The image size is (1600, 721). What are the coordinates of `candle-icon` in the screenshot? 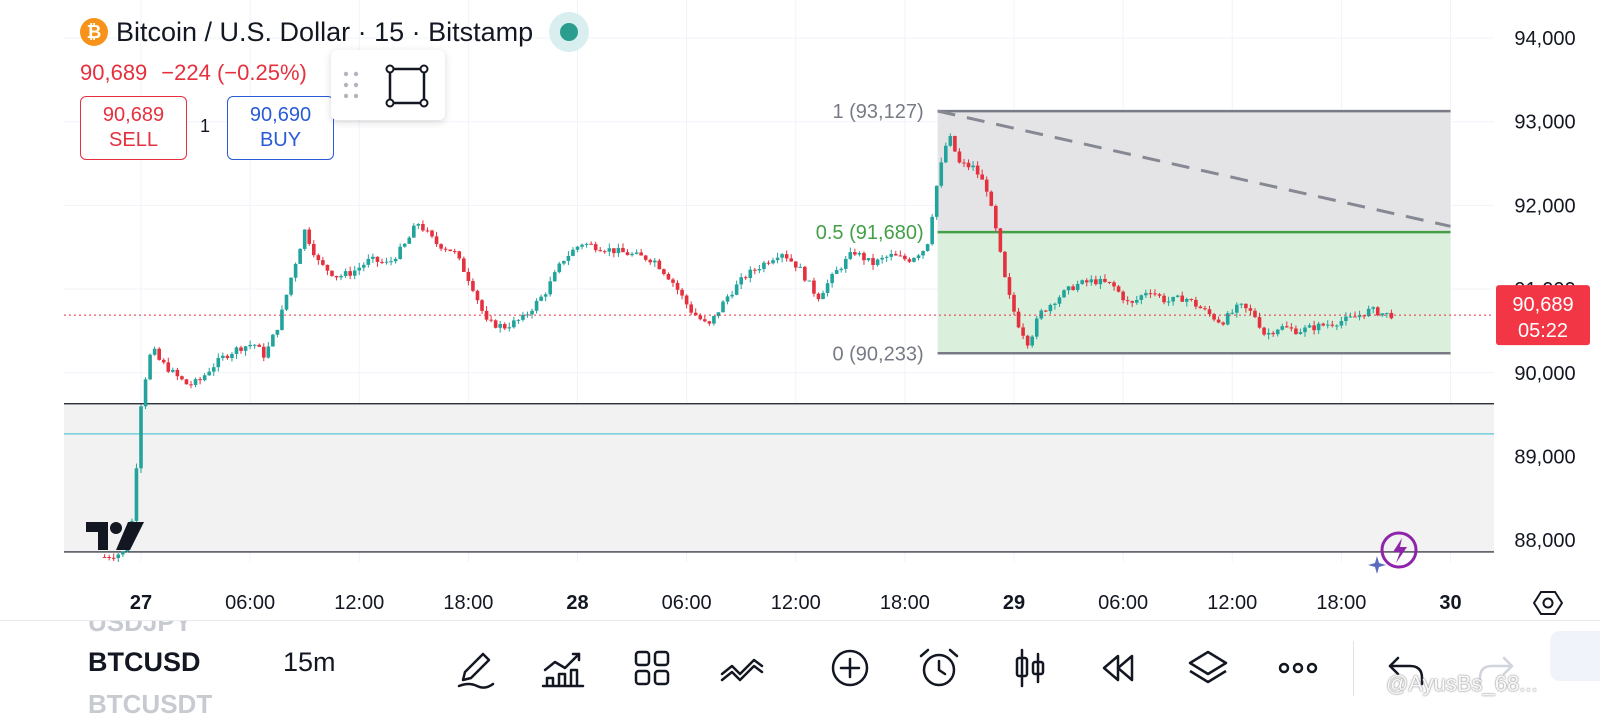 It's located at (1030, 668).